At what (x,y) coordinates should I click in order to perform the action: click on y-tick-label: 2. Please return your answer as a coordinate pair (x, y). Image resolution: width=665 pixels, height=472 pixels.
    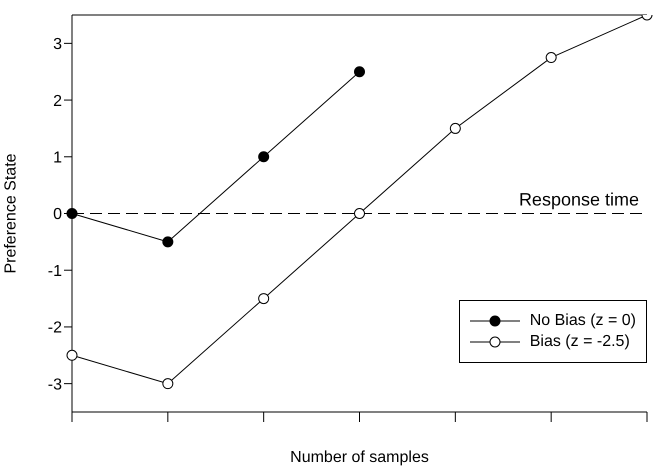
    Looking at the image, I should click on (57, 101).